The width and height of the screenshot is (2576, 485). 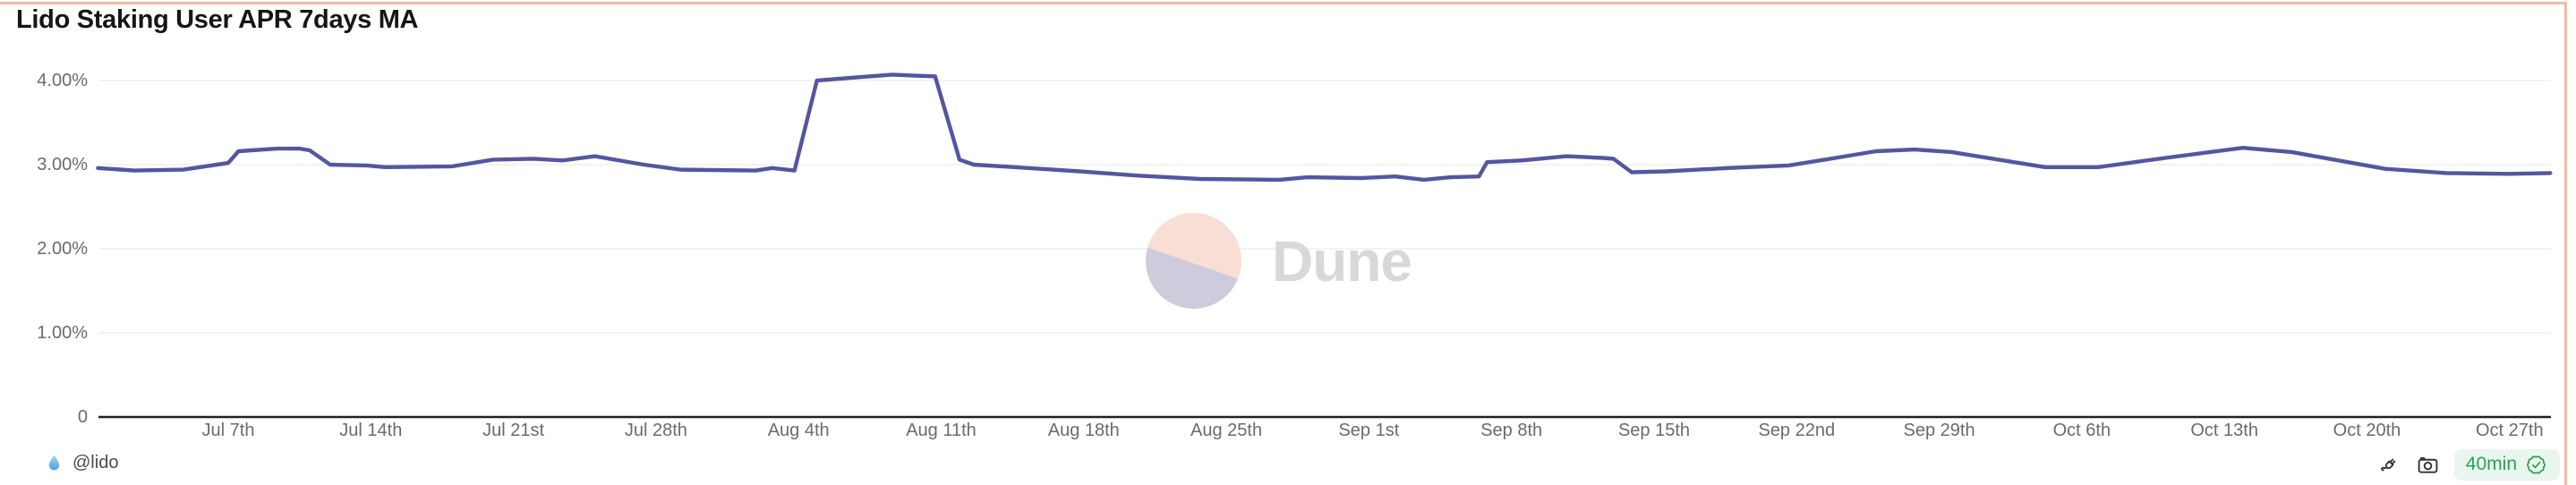 What do you see at coordinates (1283, 3) in the screenshot?
I see `widget-border-top` at bounding box center [1283, 3].